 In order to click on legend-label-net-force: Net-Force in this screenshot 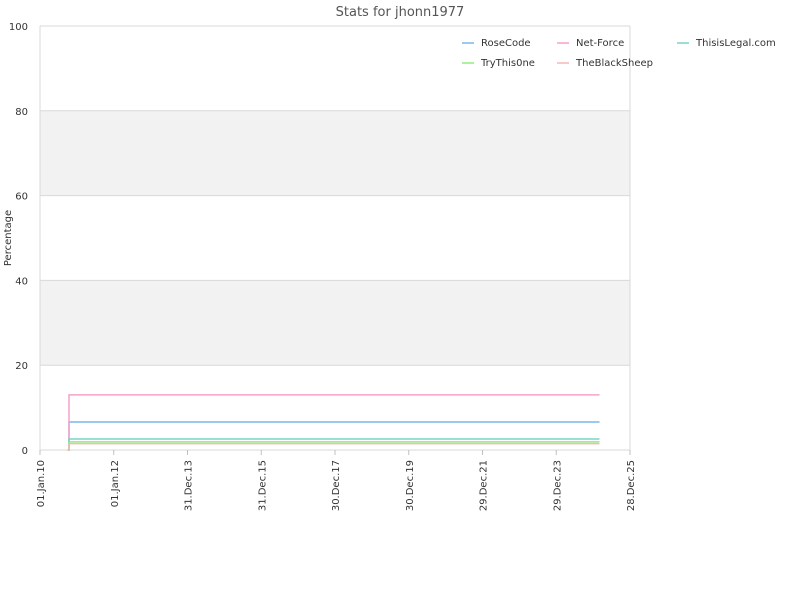, I will do `click(600, 43)`.